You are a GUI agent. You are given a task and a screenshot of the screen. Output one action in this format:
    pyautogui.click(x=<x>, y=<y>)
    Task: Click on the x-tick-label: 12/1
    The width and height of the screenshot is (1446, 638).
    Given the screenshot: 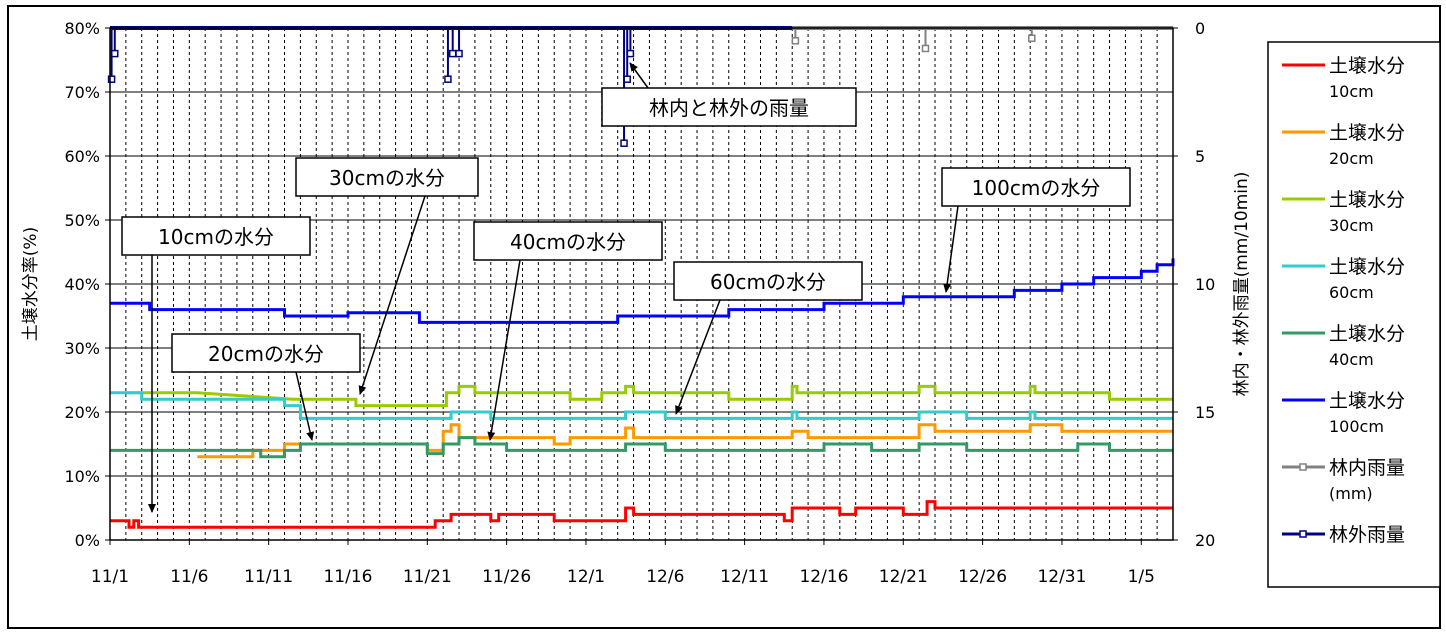 What is the action you would take?
    pyautogui.click(x=586, y=577)
    